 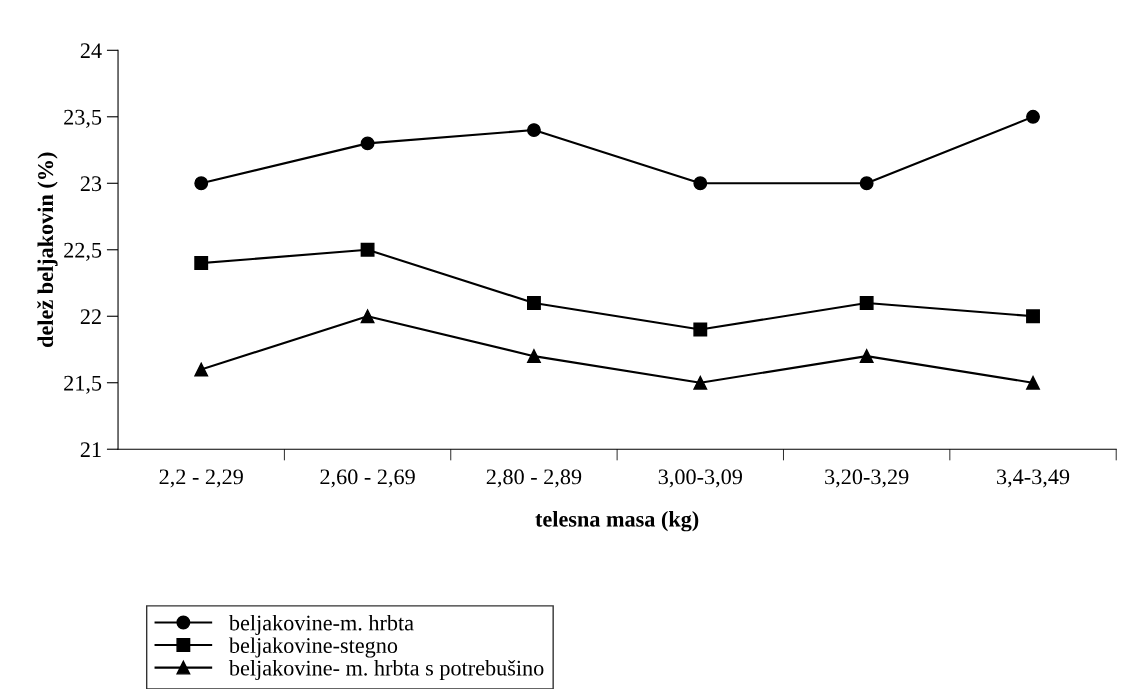 What do you see at coordinates (534, 478) in the screenshot?
I see `x-tick-label: 2,80 - 2,89` at bounding box center [534, 478].